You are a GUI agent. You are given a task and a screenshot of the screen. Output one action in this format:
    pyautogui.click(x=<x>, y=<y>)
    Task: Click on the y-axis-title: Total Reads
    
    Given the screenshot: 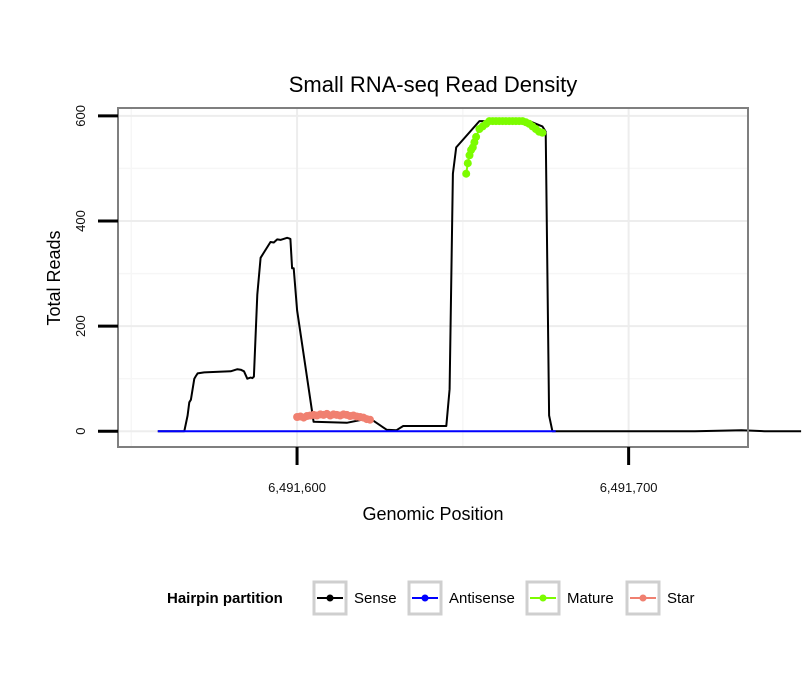 What is the action you would take?
    pyautogui.click(x=54, y=277)
    